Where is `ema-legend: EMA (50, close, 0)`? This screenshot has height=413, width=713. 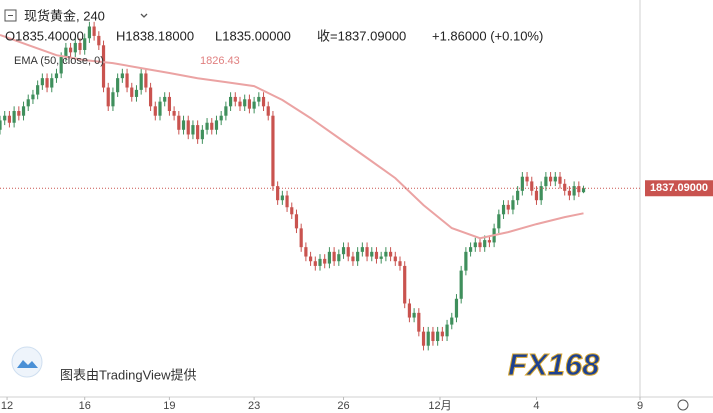
ema-legend: EMA (50, close, 0) is located at coordinates (59, 61).